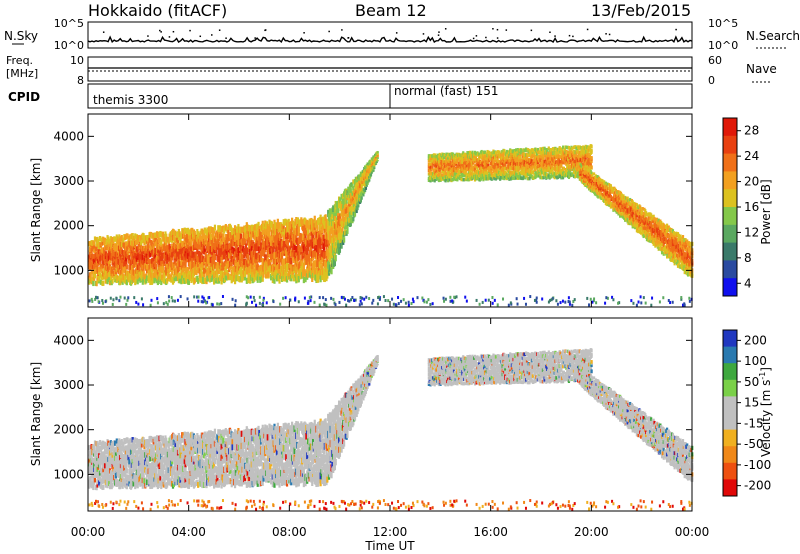 The width and height of the screenshot is (800, 554). What do you see at coordinates (77, 60) in the screenshot?
I see `freq-tick-top: 10` at bounding box center [77, 60].